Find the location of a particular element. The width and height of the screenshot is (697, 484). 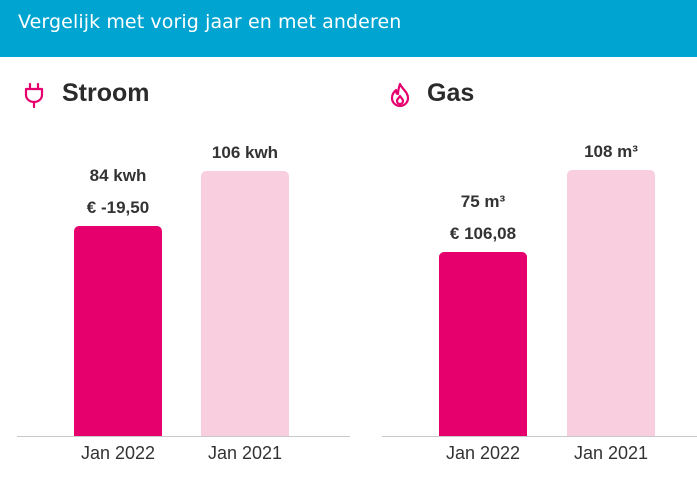

stroom-category-jan-2022: Jan 2022 is located at coordinates (118, 453).